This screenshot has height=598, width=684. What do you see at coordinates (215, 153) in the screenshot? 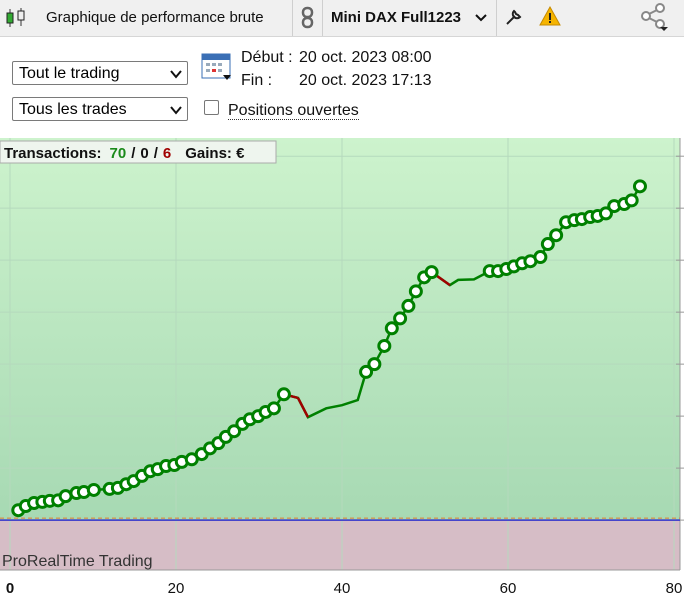
I see `gains-label: Gains: €` at bounding box center [215, 153].